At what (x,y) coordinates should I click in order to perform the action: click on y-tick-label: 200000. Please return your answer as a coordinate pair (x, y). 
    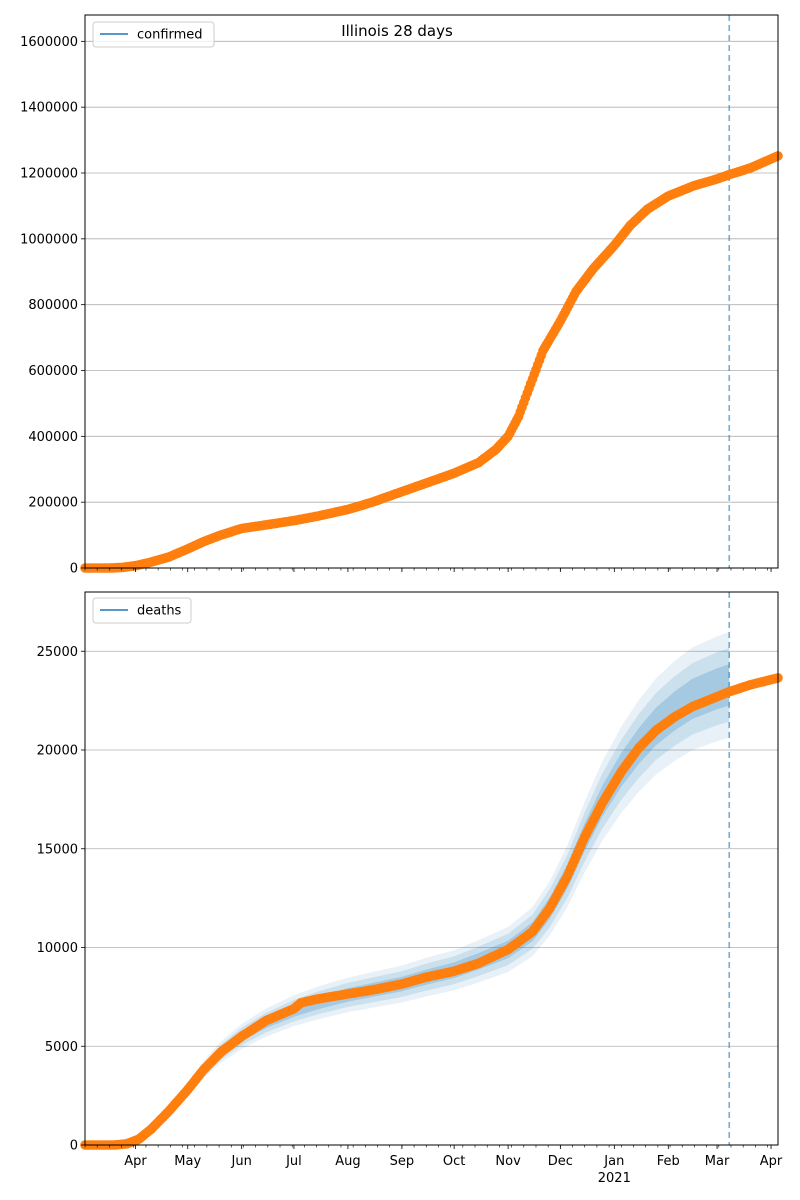
    Looking at the image, I should click on (53, 503).